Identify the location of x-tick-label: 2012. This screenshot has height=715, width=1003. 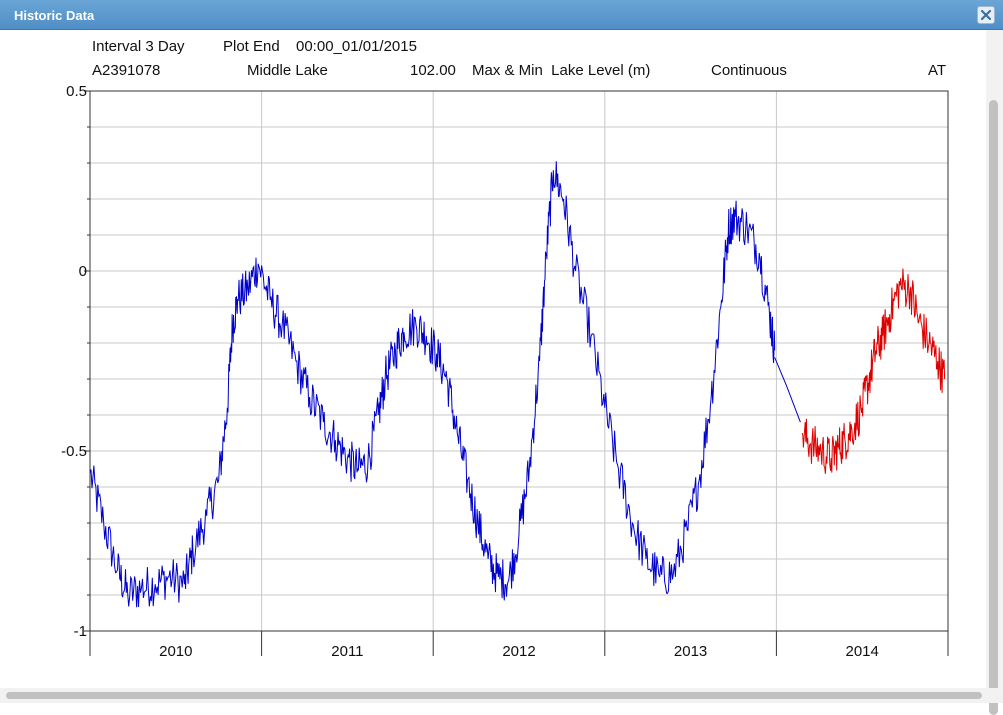
(518, 651).